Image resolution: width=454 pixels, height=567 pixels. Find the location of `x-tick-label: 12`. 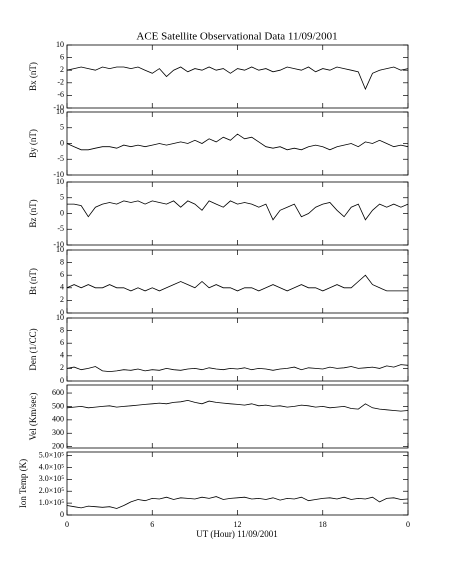

x-tick-label: 12 is located at coordinates (238, 524).